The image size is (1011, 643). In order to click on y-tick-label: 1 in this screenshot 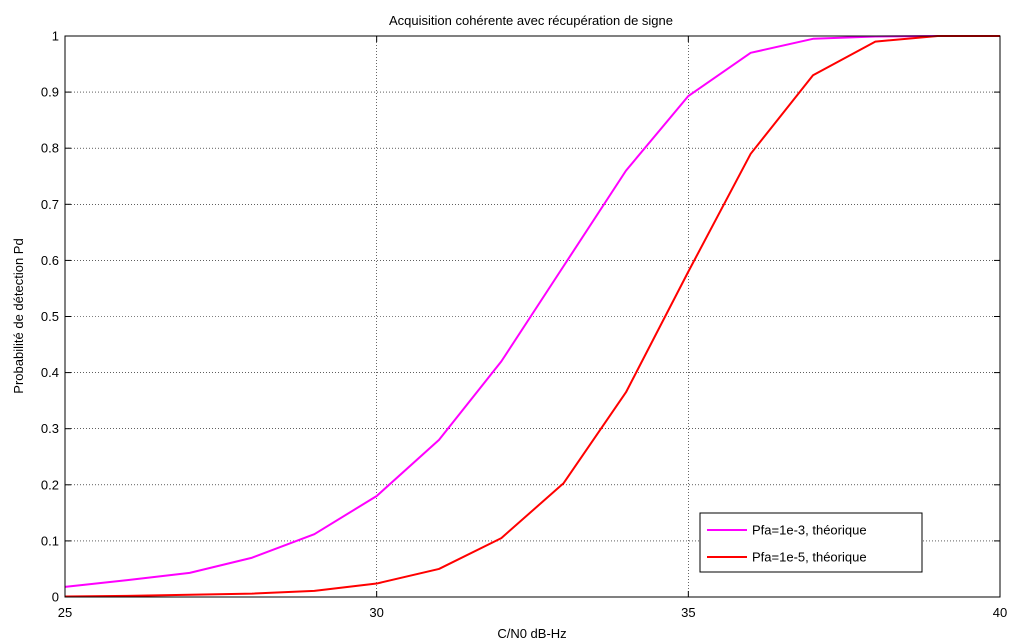, I will do `click(55, 36)`.